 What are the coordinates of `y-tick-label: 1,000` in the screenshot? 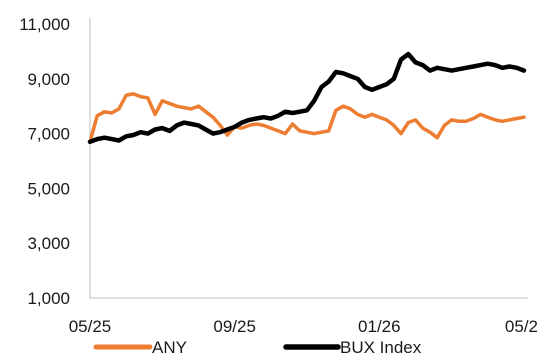 It's located at (48, 298).